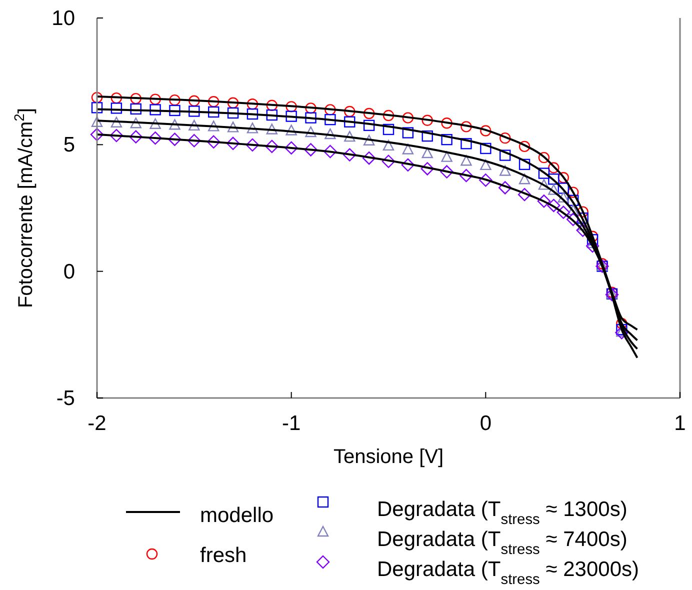 The width and height of the screenshot is (692, 590). What do you see at coordinates (223, 555) in the screenshot?
I see `legend-label: fresh` at bounding box center [223, 555].